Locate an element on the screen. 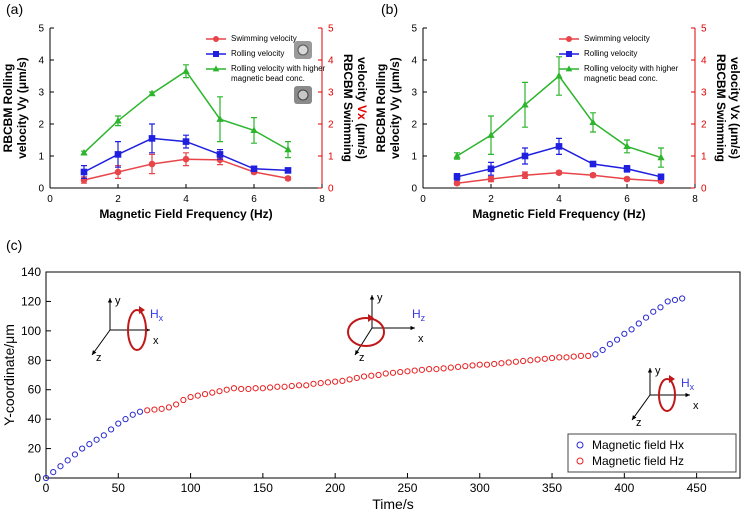 Image resolution: width=750 pixels, height=515 pixels. y2-tick-label: 2 is located at coordinates (704, 125).